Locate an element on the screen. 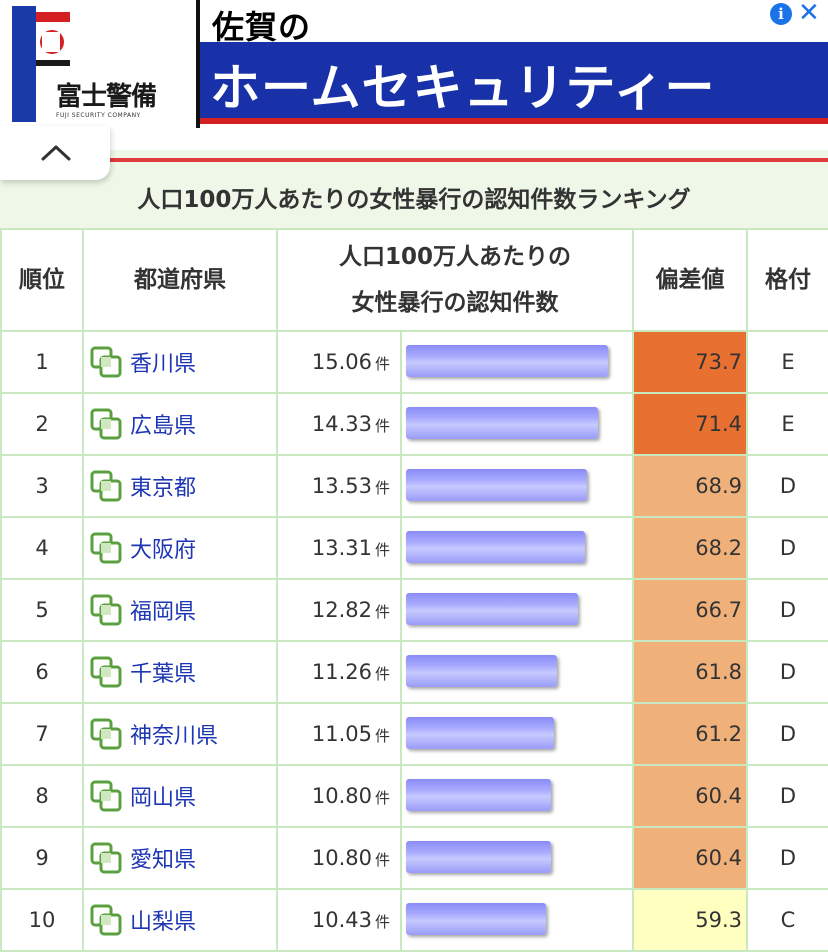 The image size is (828, 952). value-number: 13.31 is located at coordinates (341, 548).